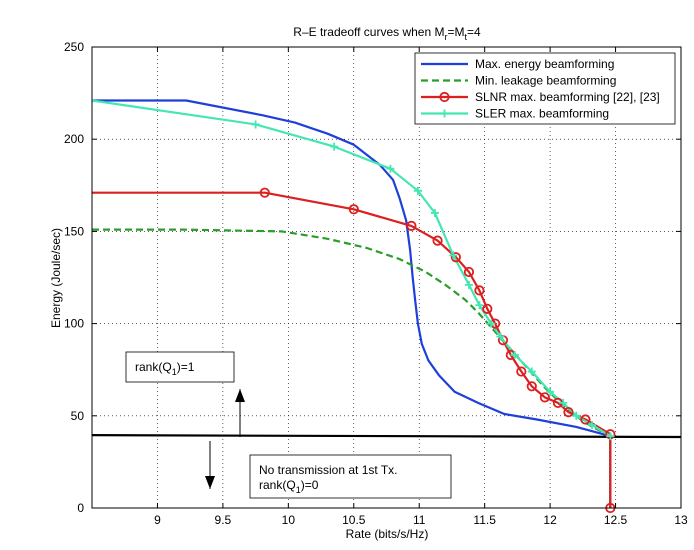 The height and width of the screenshot is (550, 694). Describe the element at coordinates (616, 520) in the screenshot. I see `x-tick-label: 12.5` at that location.